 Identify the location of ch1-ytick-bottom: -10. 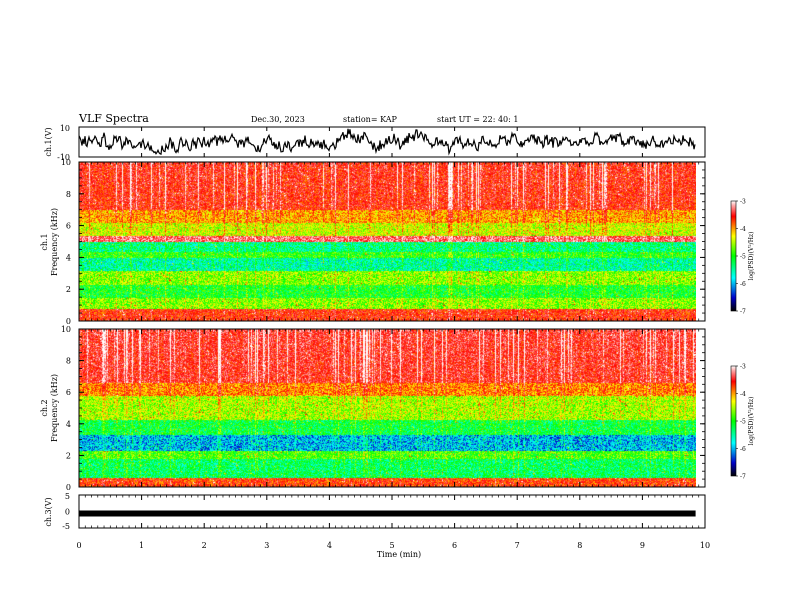
(63, 157).